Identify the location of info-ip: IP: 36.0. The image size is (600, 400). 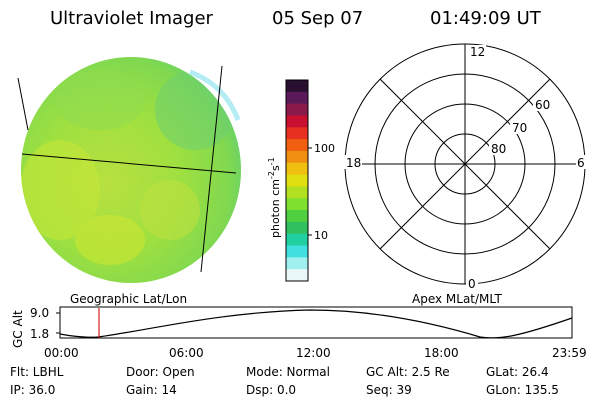
(33, 390).